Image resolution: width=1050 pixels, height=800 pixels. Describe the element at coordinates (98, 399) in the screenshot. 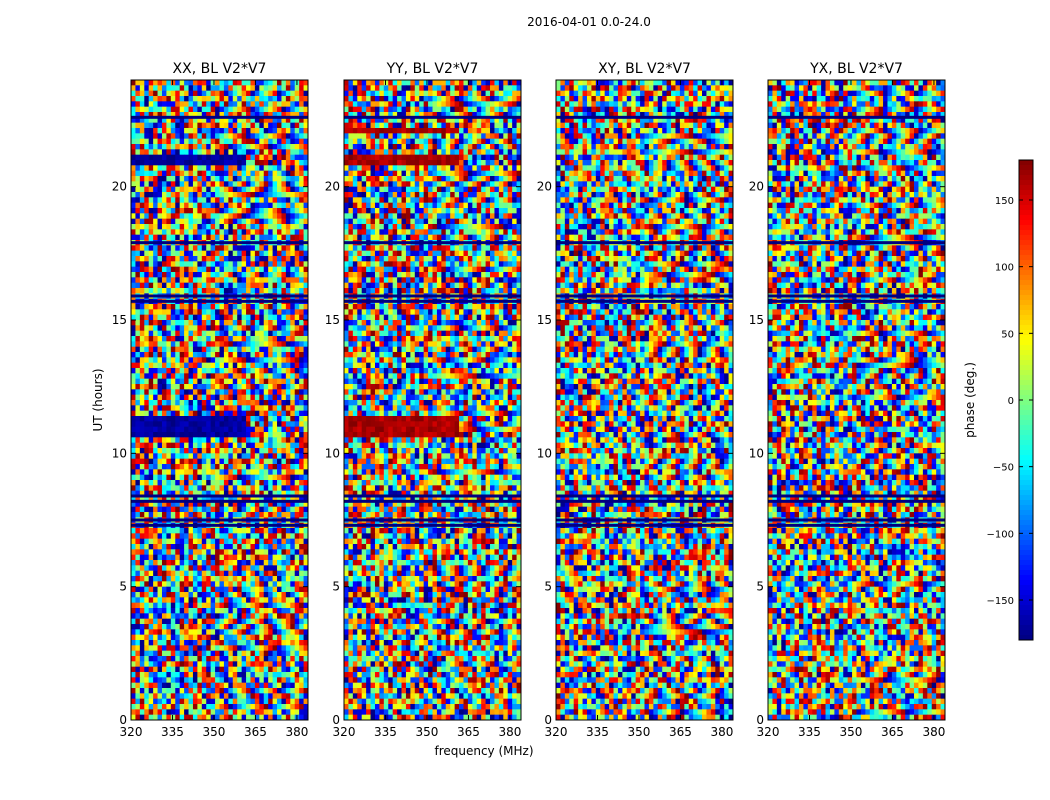

I see `y-axis-label: UT (hours)` at that location.